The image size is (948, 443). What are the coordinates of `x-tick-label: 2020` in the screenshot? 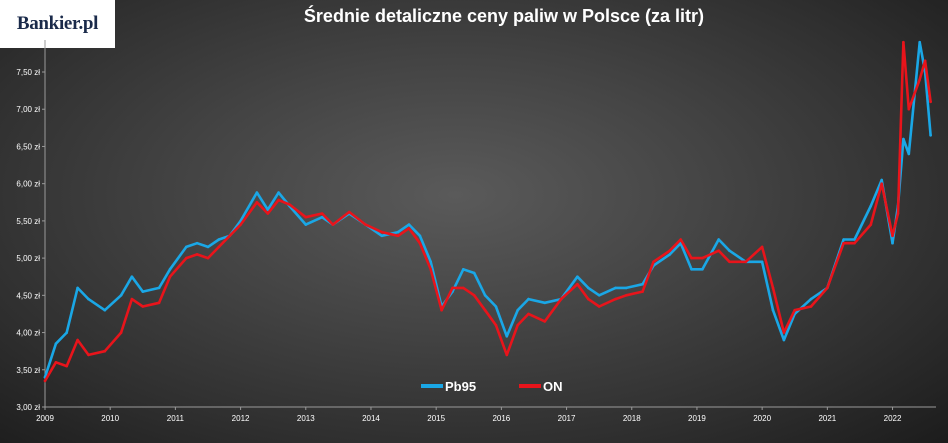 It's located at (762, 418).